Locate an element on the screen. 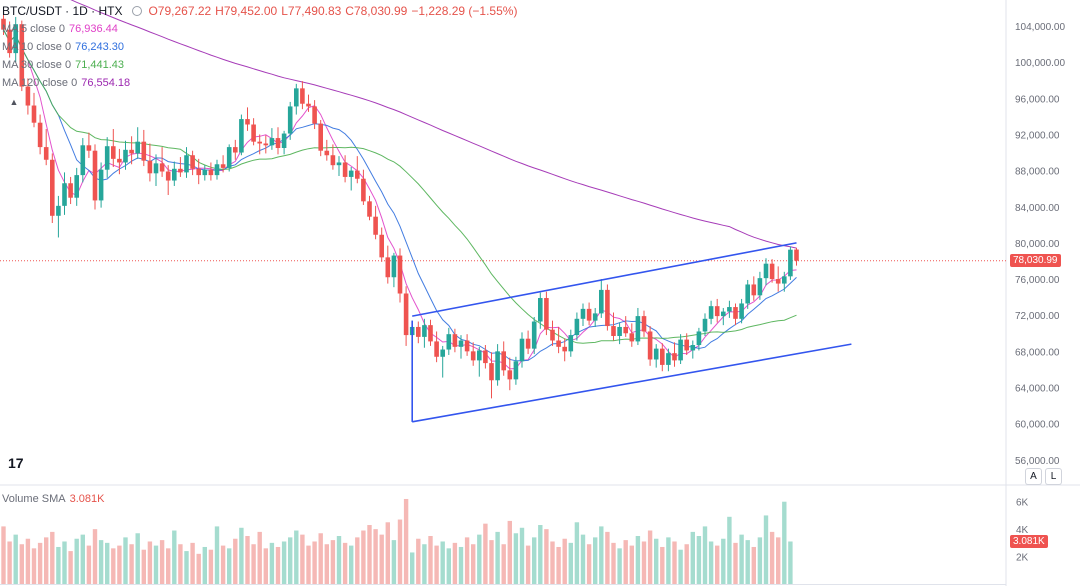  indicator-value: 71,441.43 is located at coordinates (100, 65).